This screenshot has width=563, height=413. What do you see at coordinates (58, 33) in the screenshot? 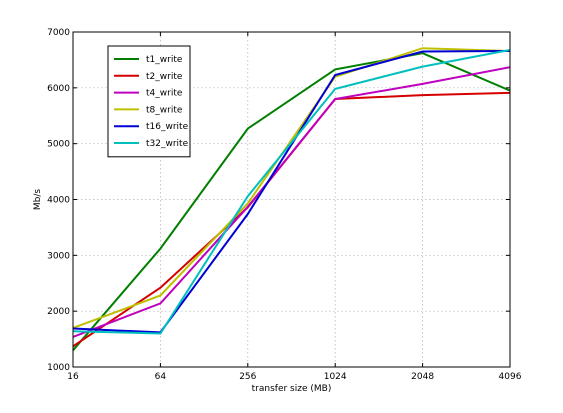
I see `y-tick-label: 7000` at bounding box center [58, 33].